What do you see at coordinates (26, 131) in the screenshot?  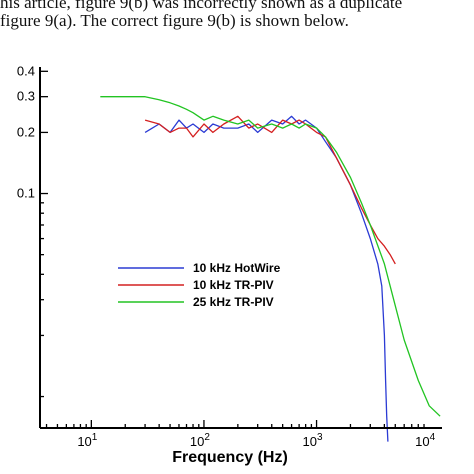 I see `y-tick-label: 0.2` at bounding box center [26, 131].